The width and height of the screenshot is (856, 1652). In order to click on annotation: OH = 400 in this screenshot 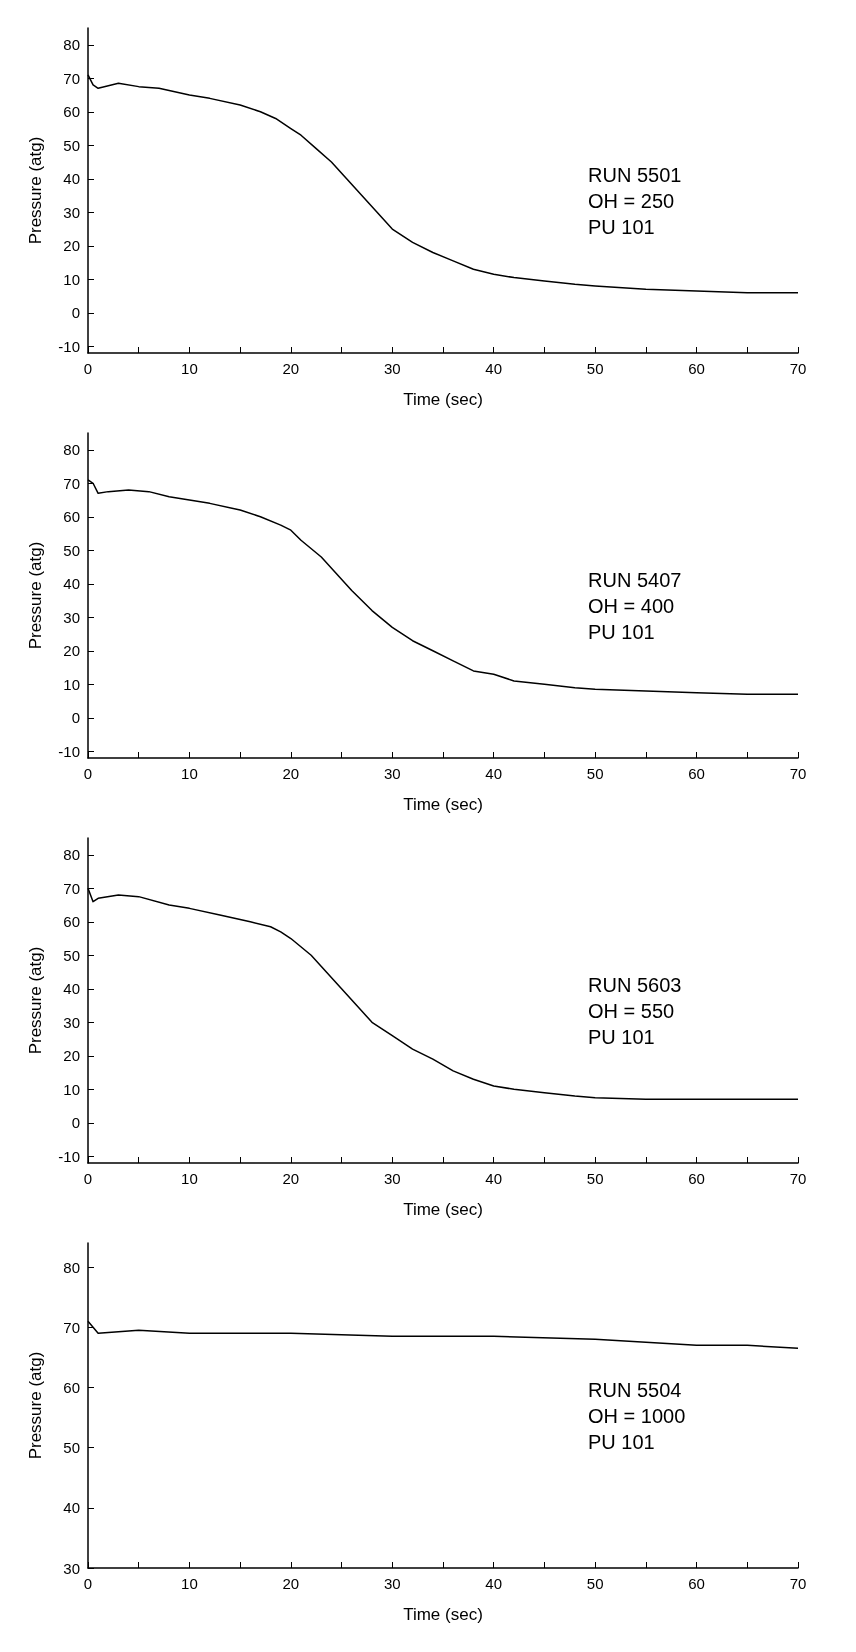, I will do `click(631, 605)`.